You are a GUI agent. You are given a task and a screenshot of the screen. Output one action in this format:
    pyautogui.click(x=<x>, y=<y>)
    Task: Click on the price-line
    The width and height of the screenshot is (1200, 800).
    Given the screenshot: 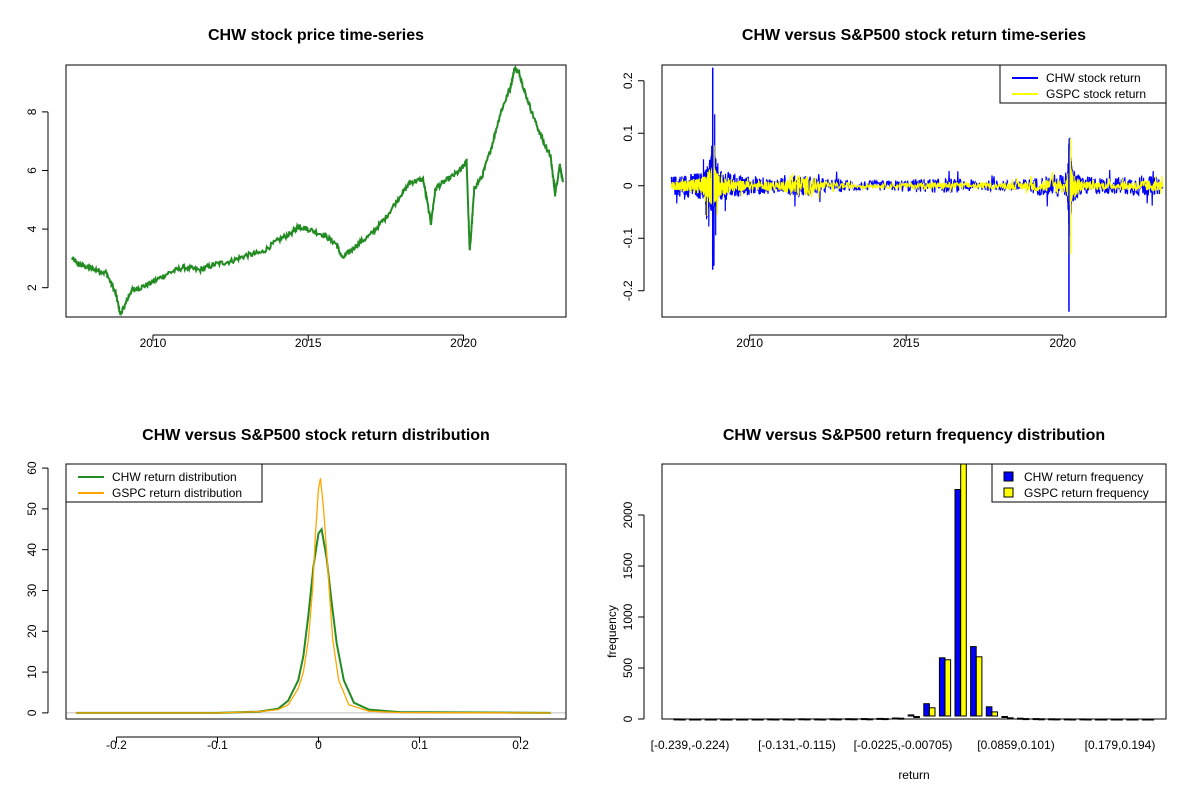 What is the action you would take?
    pyautogui.click(x=317, y=190)
    